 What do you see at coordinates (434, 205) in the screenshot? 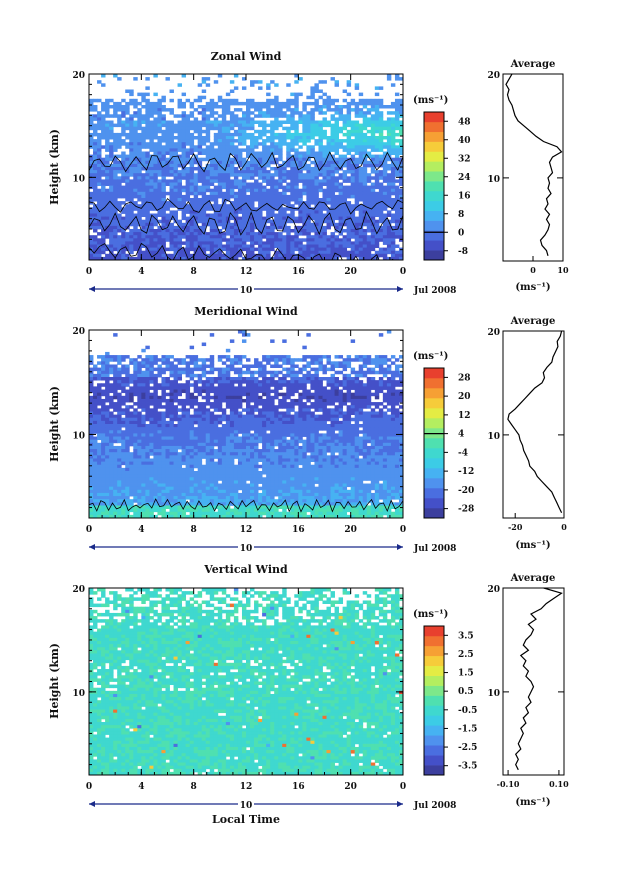
I see `colorbar-swatch` at bounding box center [434, 205].